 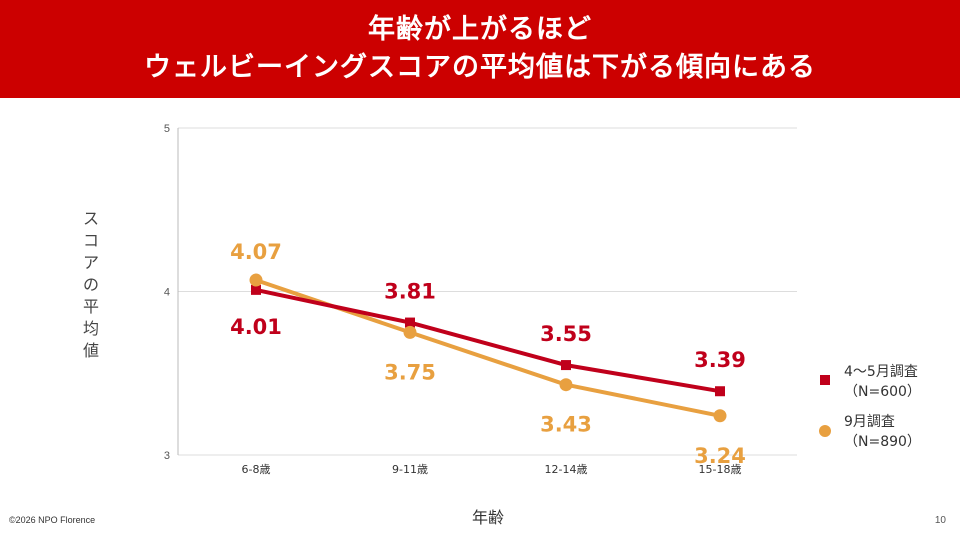 What do you see at coordinates (488, 517) in the screenshot?
I see `x-axis-label: 年齢` at bounding box center [488, 517].